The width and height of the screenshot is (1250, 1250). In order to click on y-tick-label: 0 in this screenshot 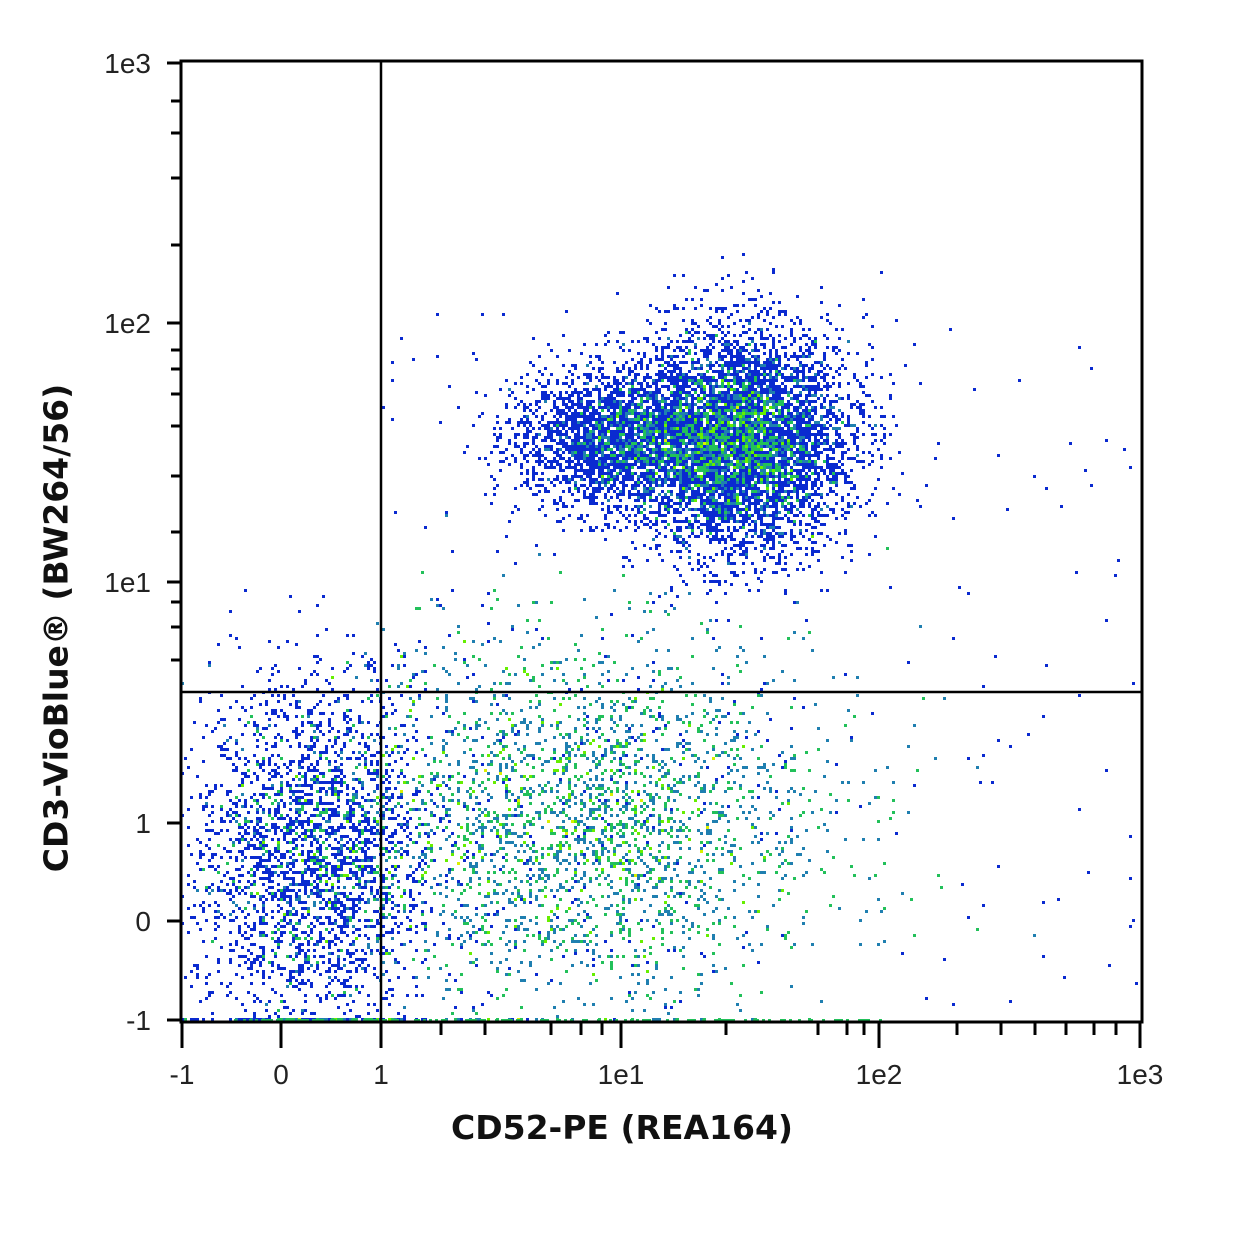, I will do `click(143, 921)`.